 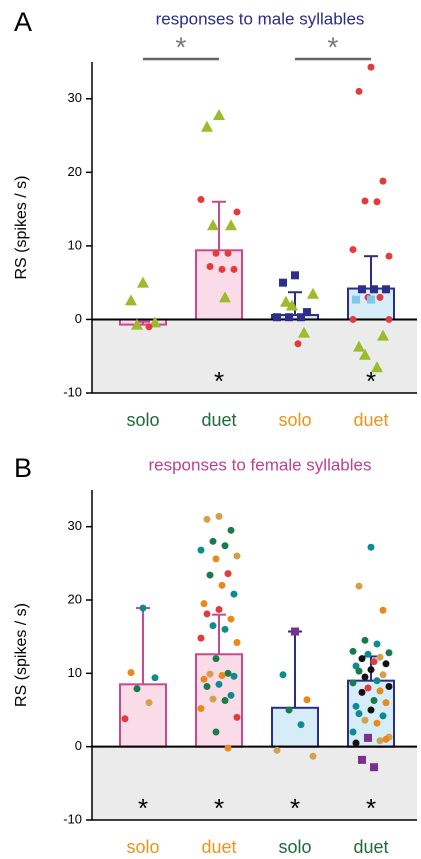 I want to click on y-tick-label: -10, so click(x=72, y=391).